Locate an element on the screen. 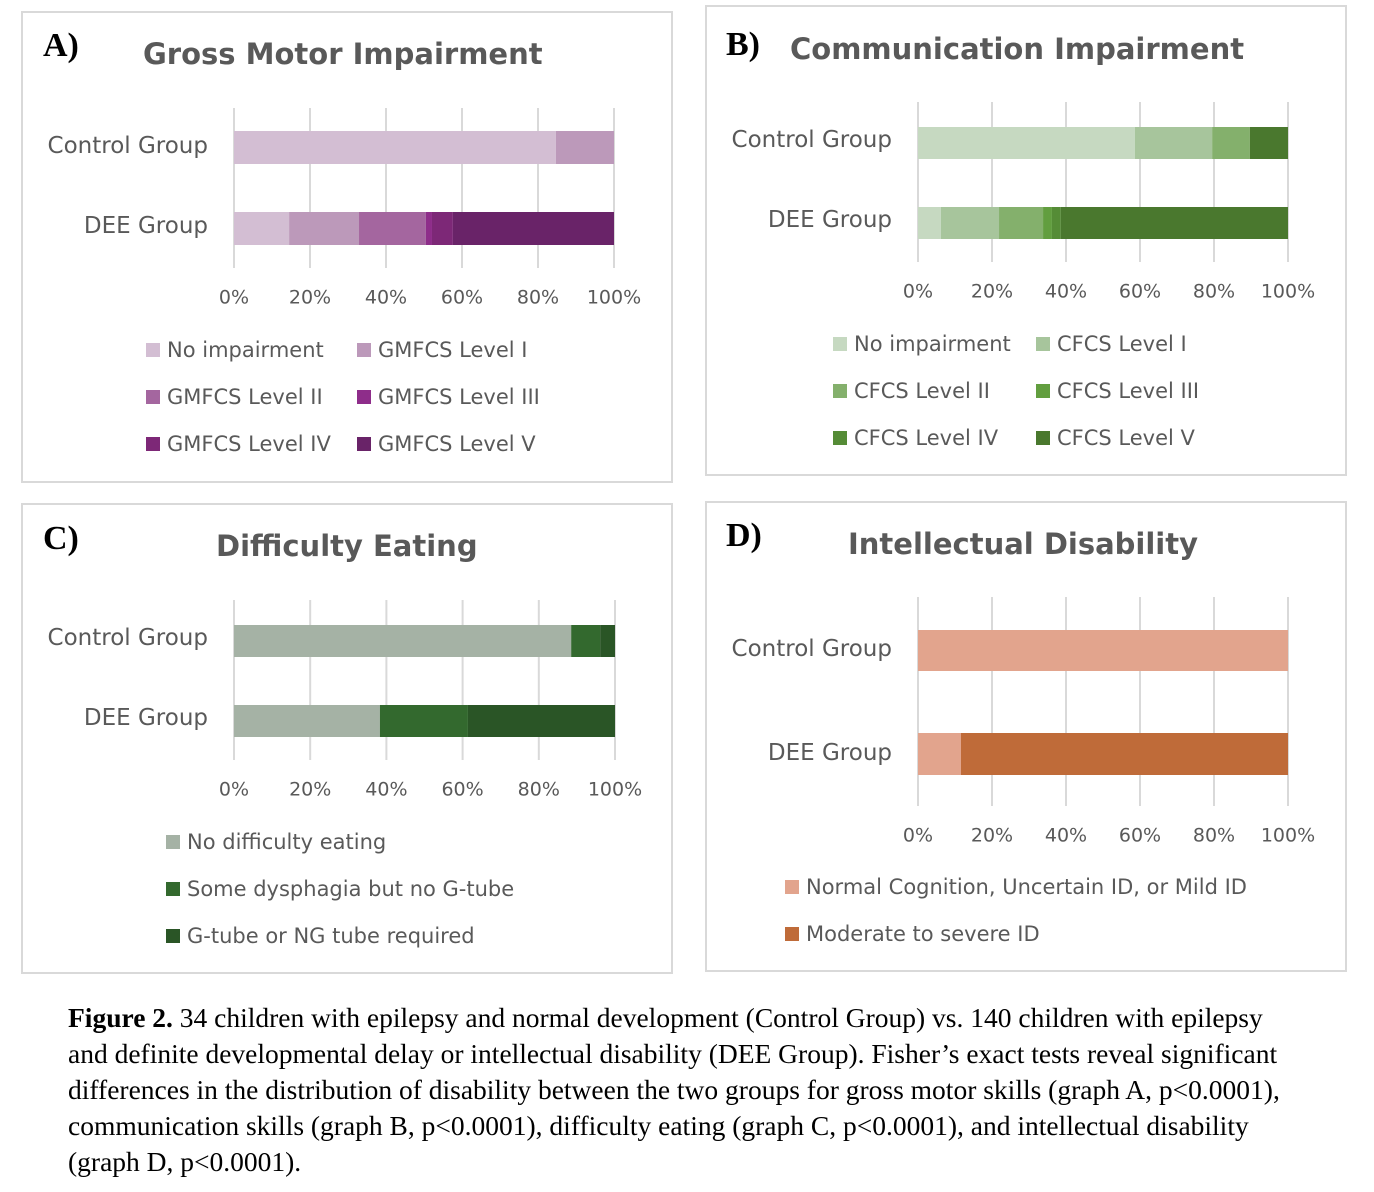 The width and height of the screenshot is (1374, 1192). chart-title: Difficulty Eating is located at coordinates (347, 546).